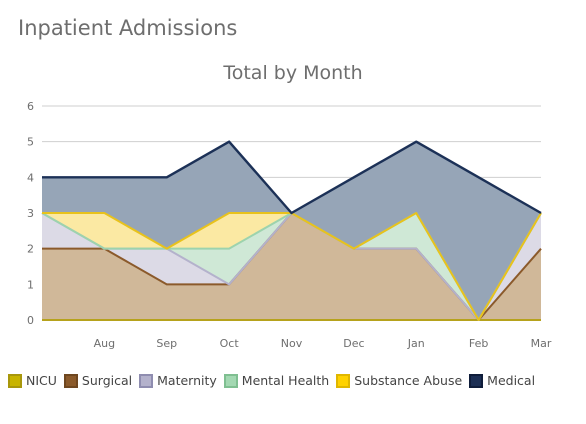 The height and width of the screenshot is (424, 586). Describe the element at coordinates (408, 380) in the screenshot. I see `legend-label: Substance Abuse` at that location.